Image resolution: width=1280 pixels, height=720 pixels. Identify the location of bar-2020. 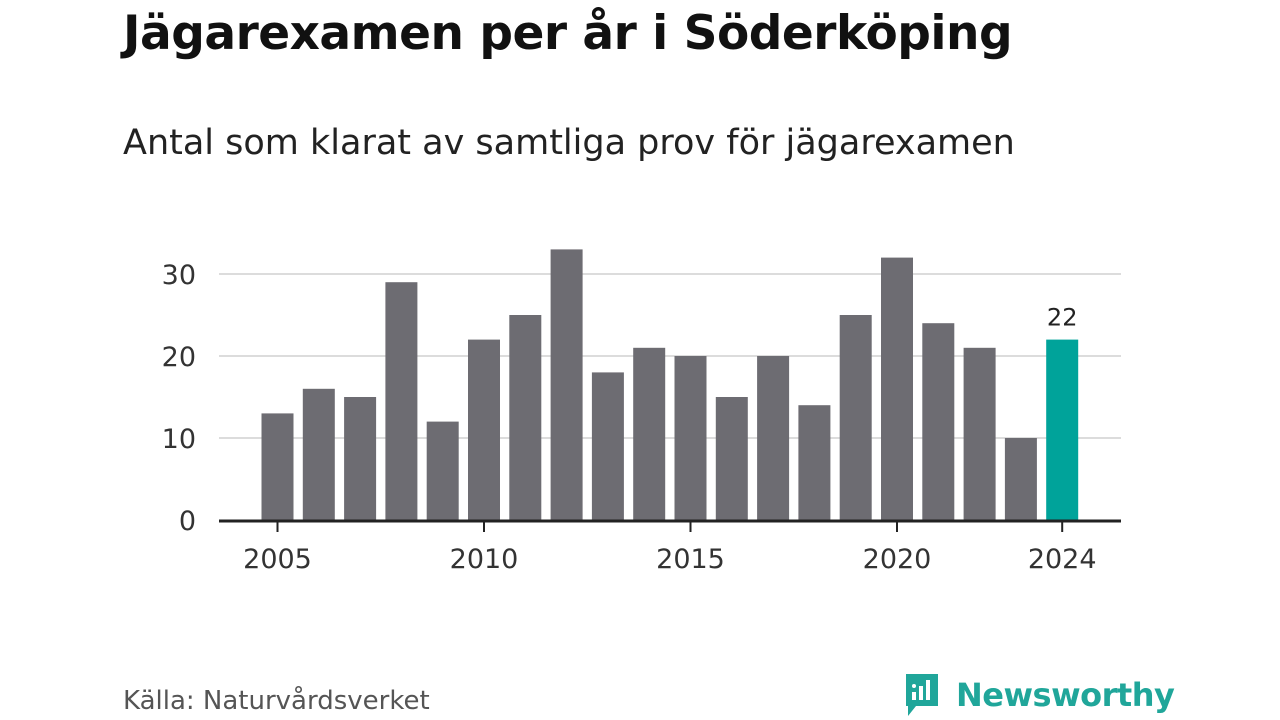
(897, 388).